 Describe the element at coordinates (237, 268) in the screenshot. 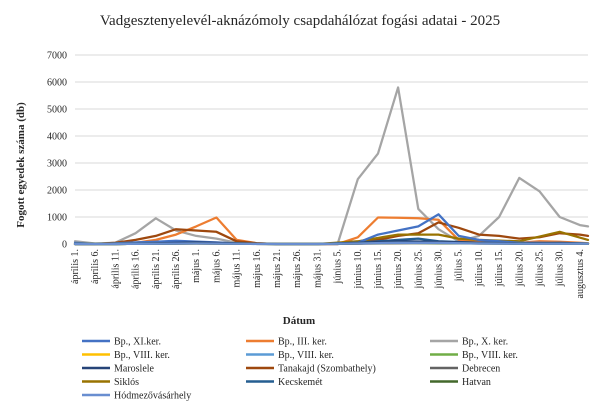

I see `x-tick-label: május 11.` at that location.